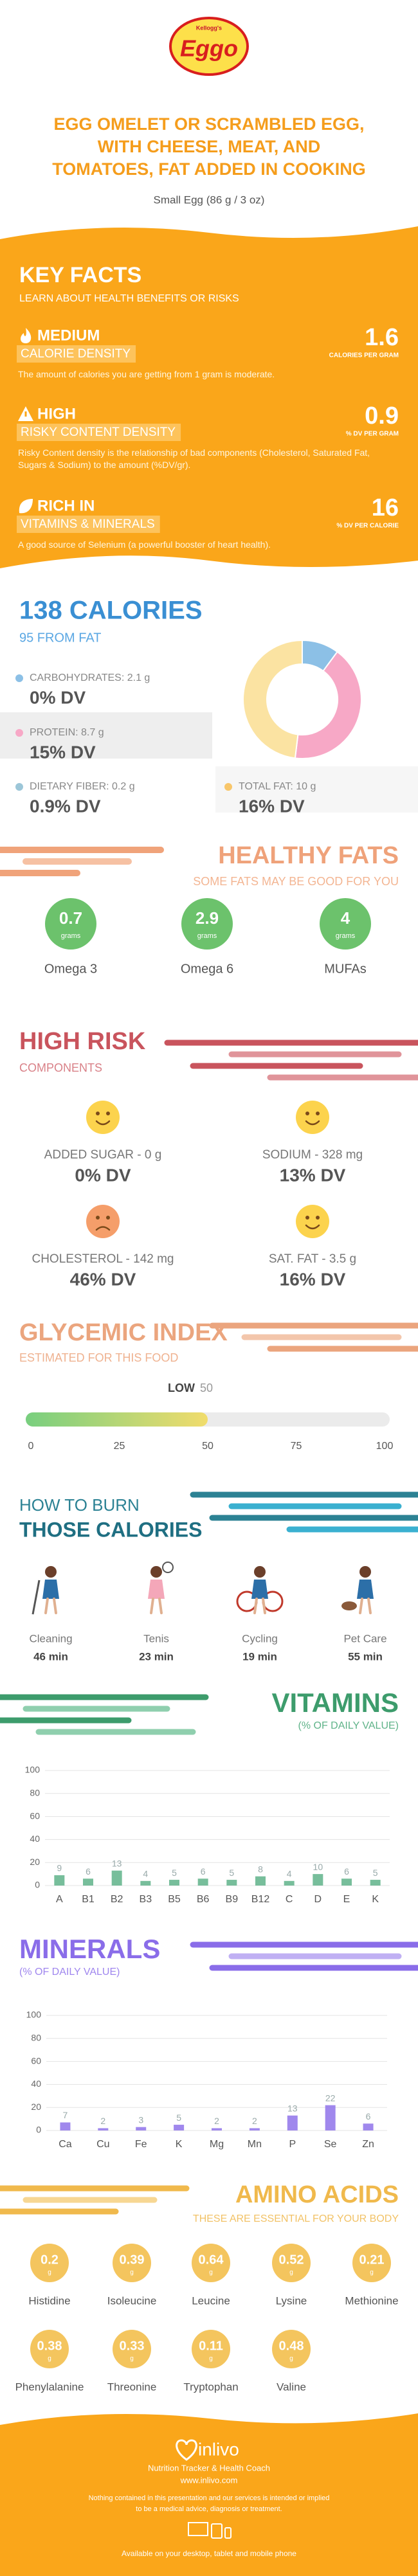  I want to click on risk-label: SODIUM - 328 mg, so click(312, 1155).